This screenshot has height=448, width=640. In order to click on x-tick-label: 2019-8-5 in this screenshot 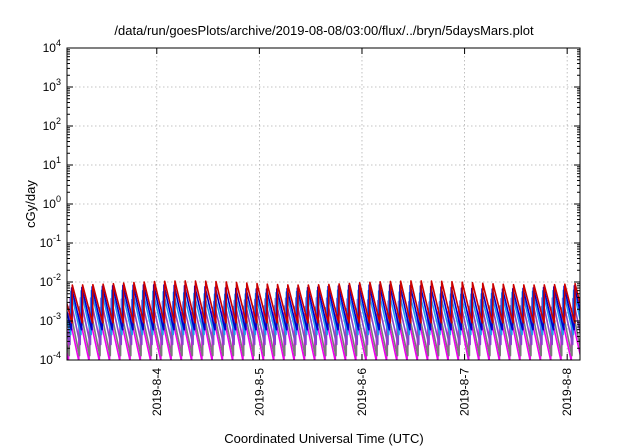, I will do `click(259, 392)`.